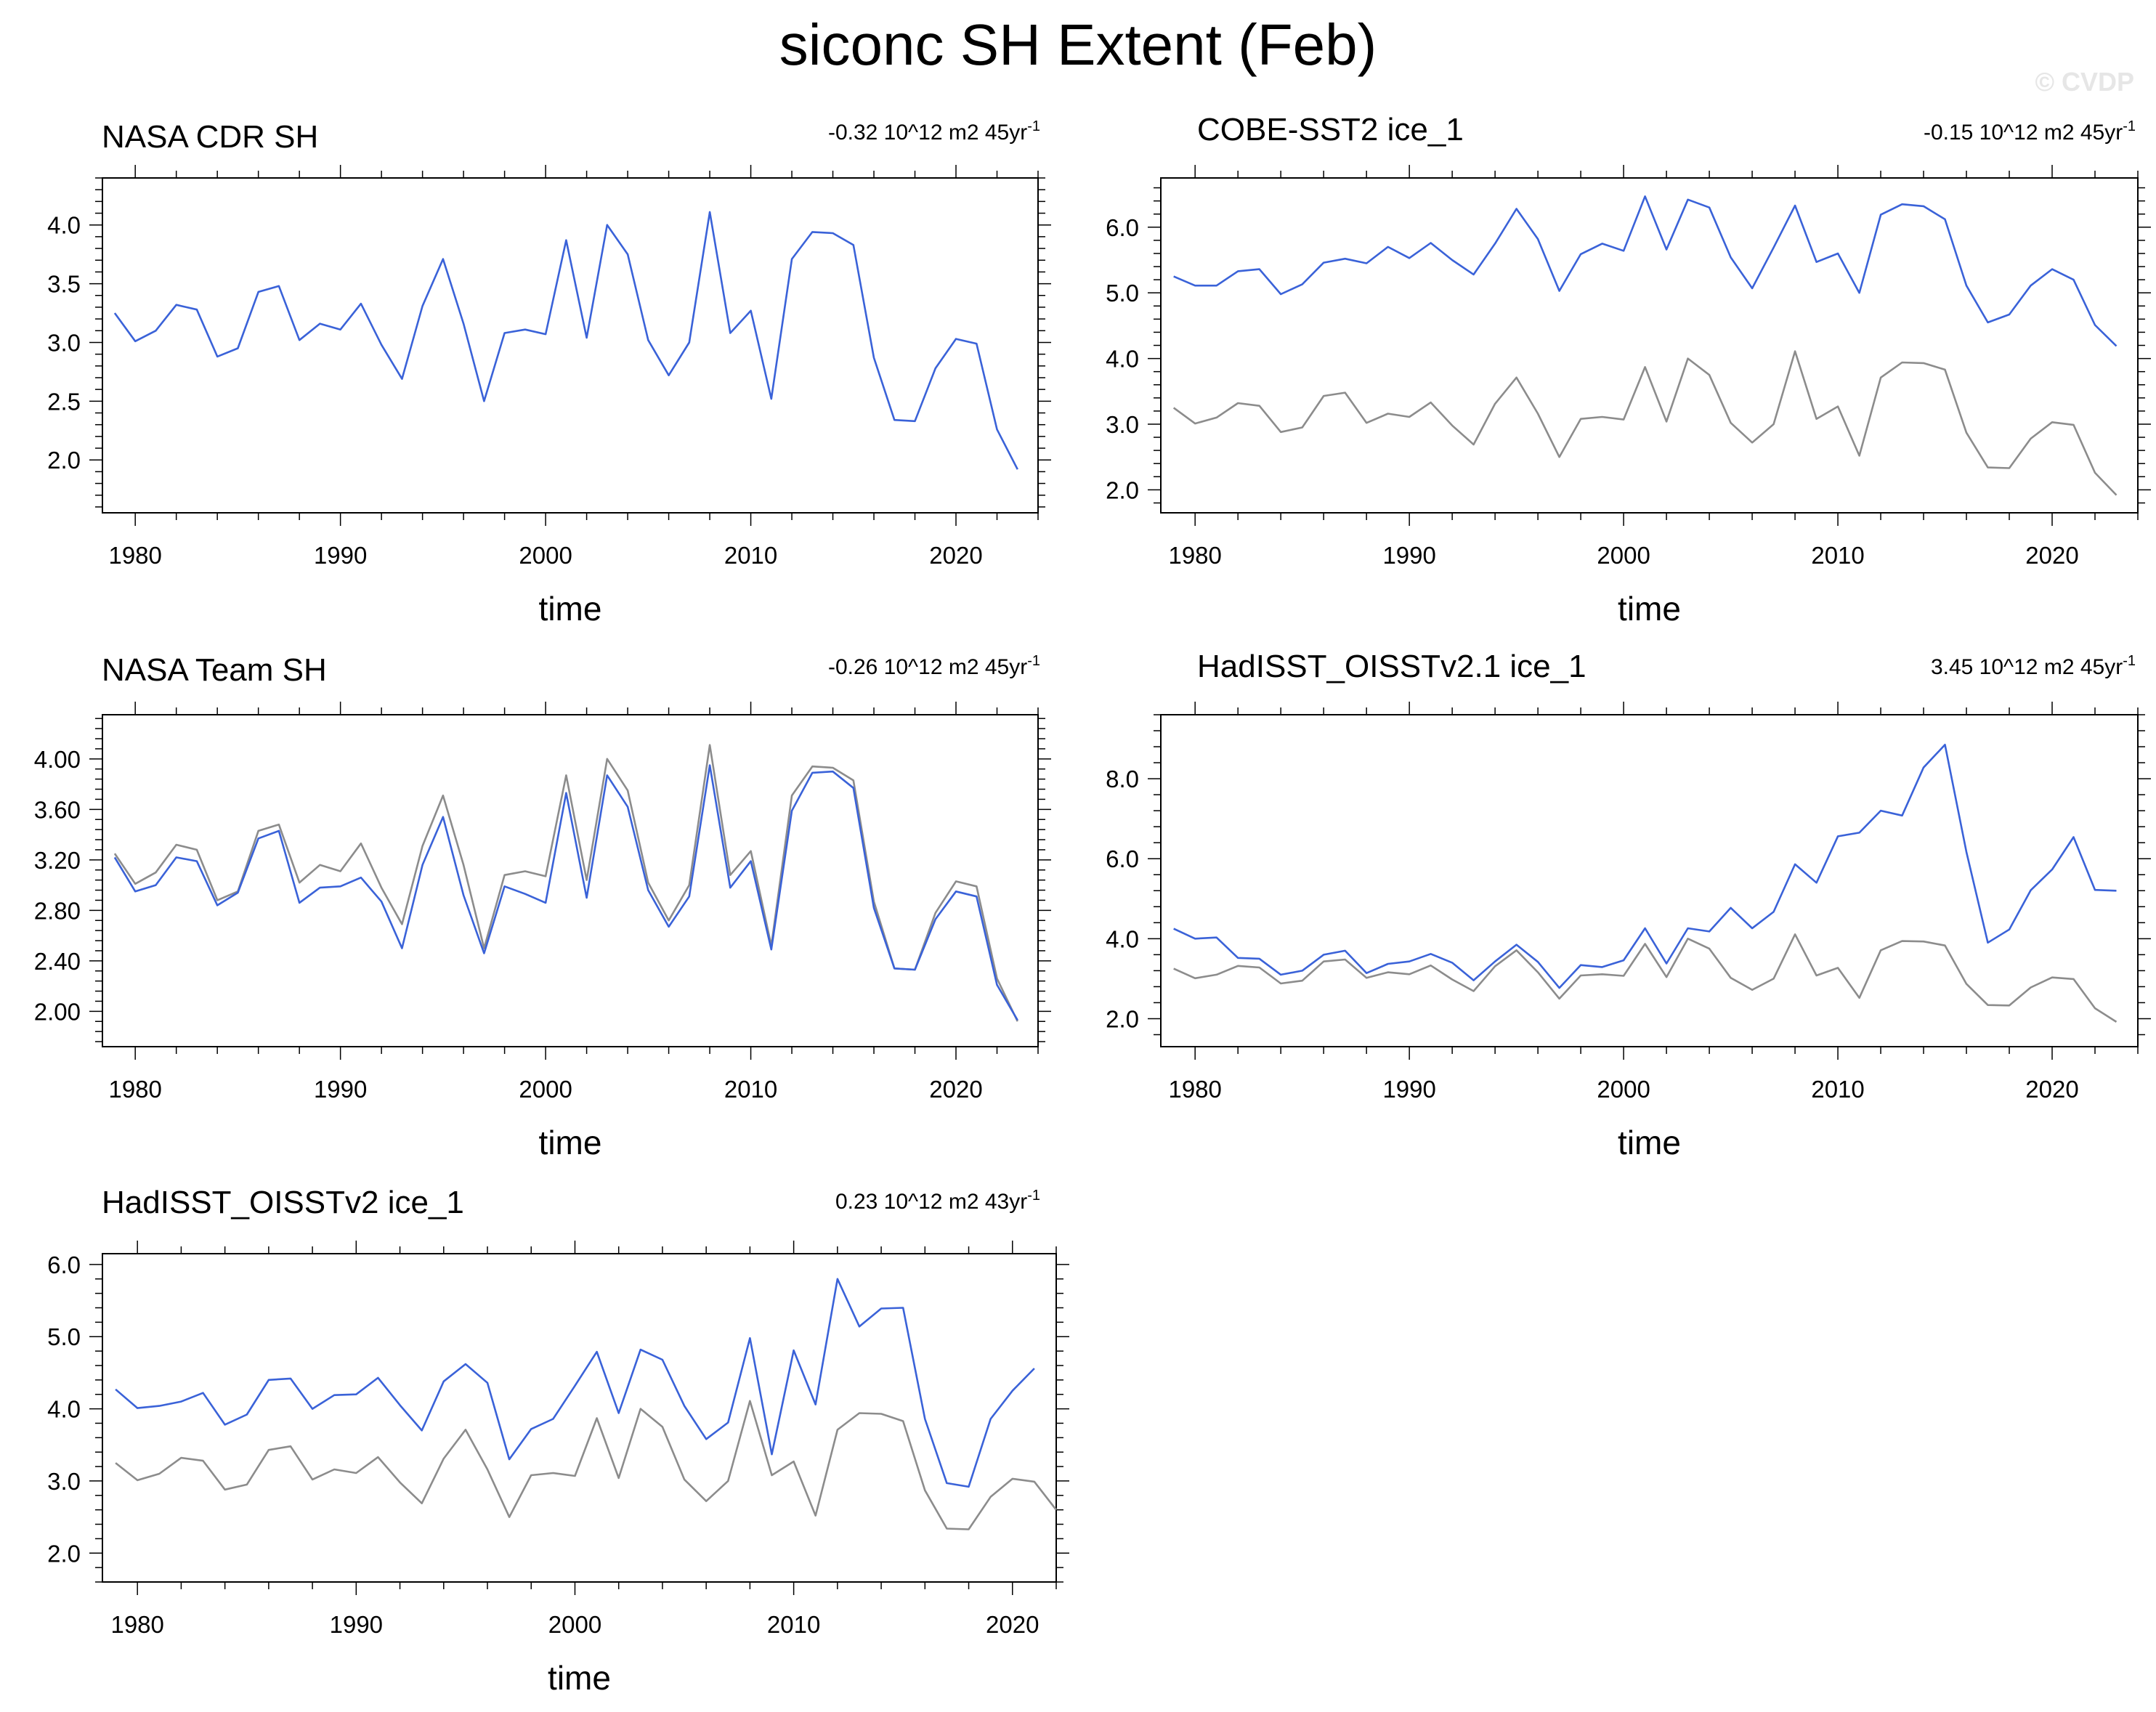 The height and width of the screenshot is (1712, 2156). Describe the element at coordinates (57, 910) in the screenshot. I see `y-tick-label: 2.80` at that location.